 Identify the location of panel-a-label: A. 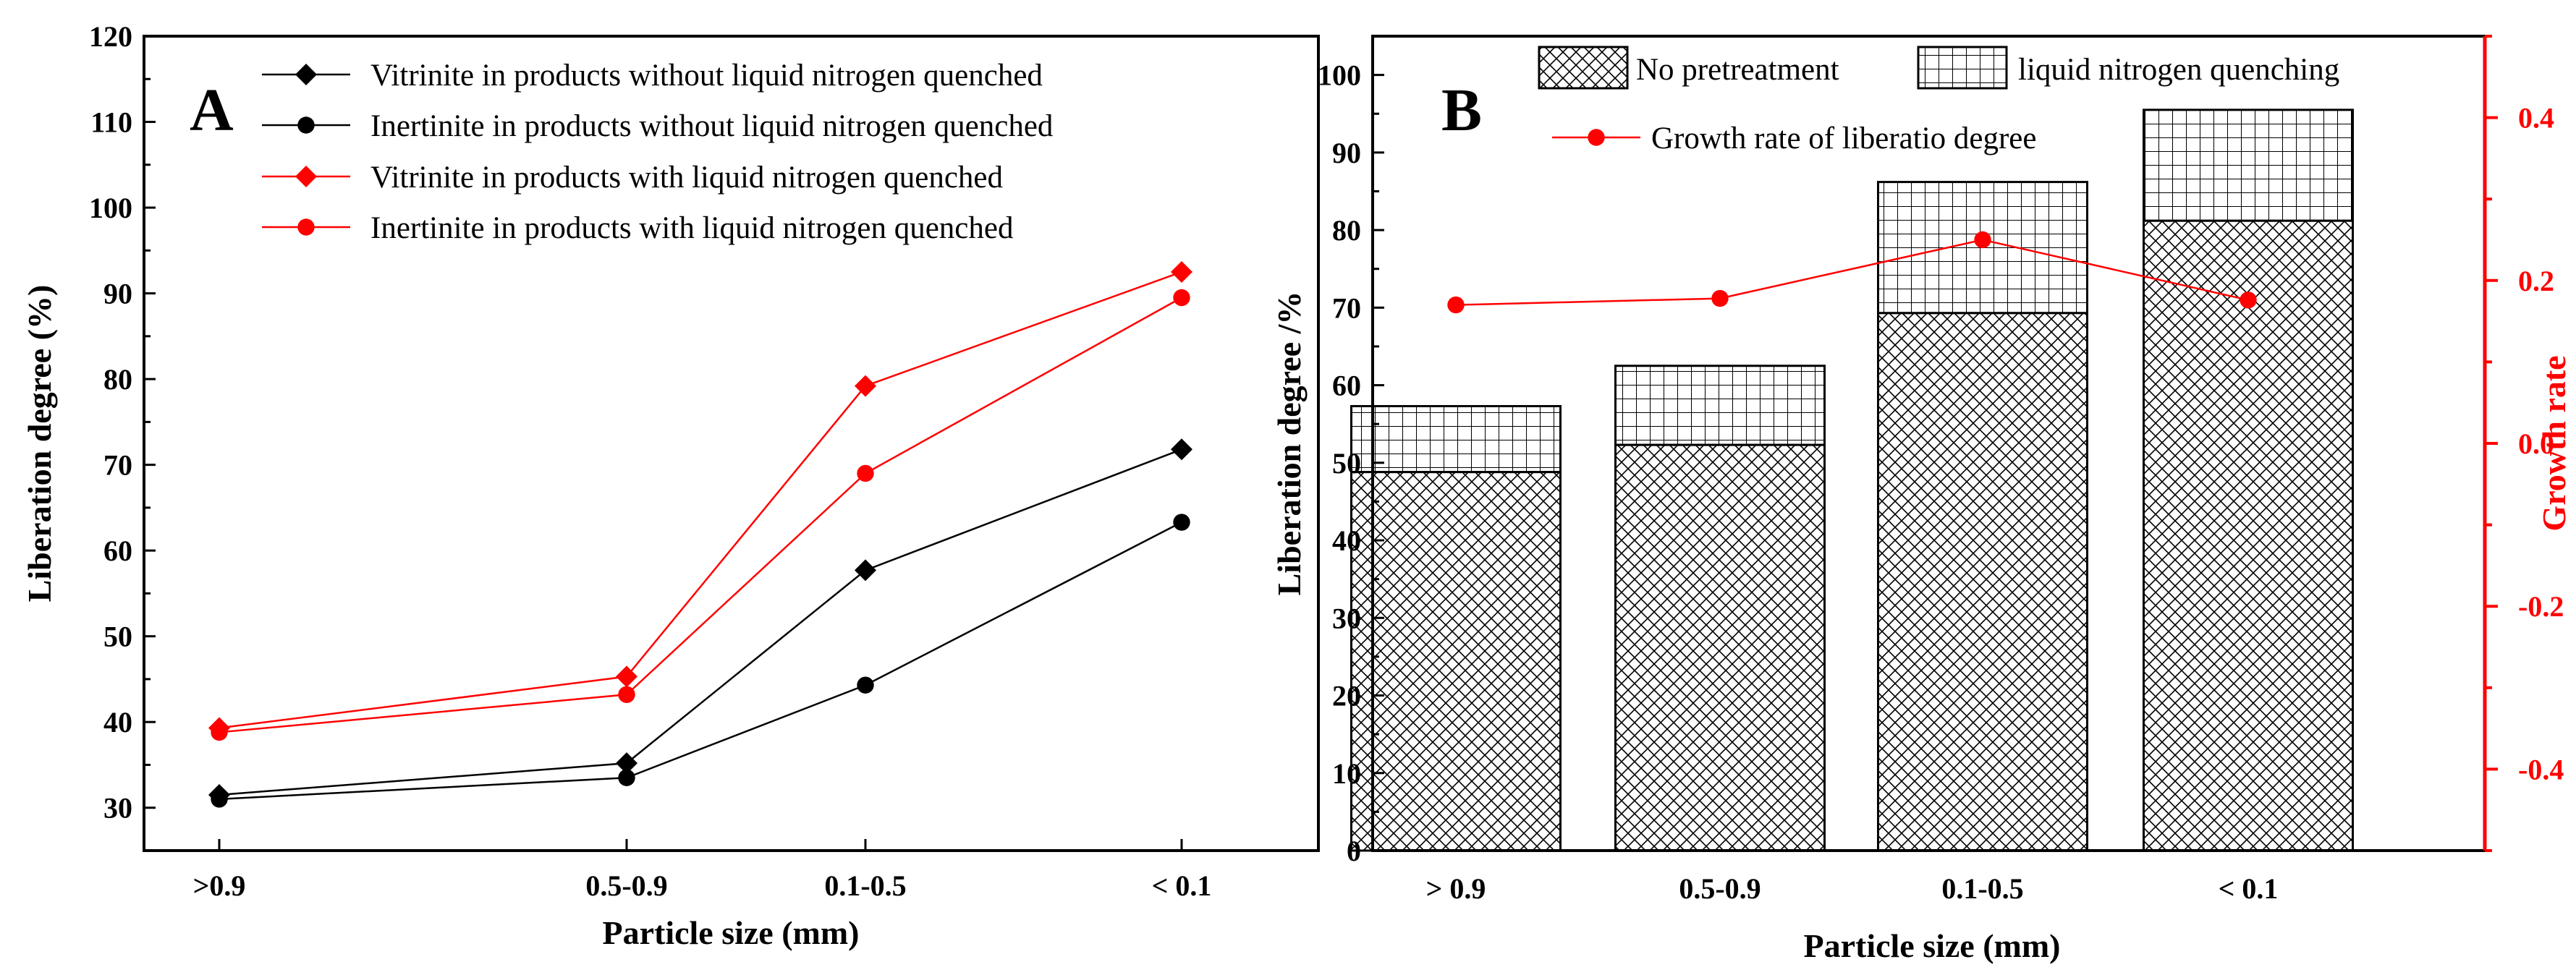
(212, 110).